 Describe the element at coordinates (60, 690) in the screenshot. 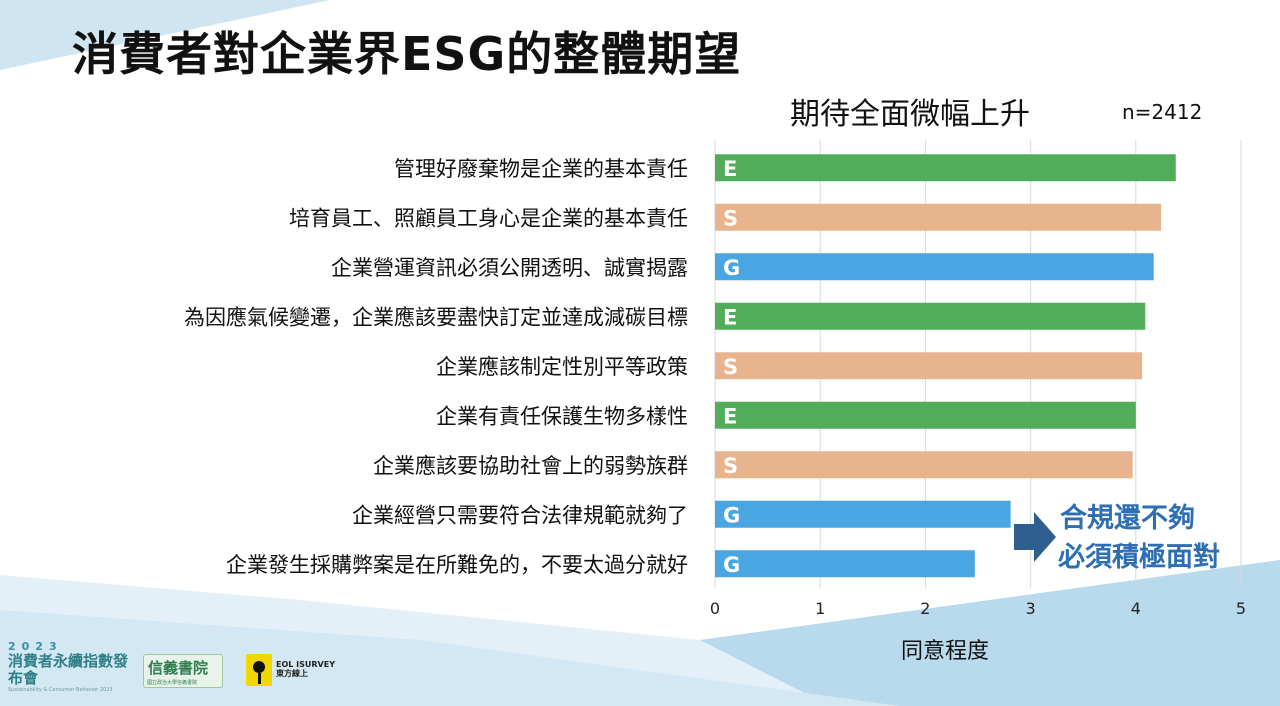

I see `event-subtitle: Sustainability & Consumer Behavior 2023` at that location.